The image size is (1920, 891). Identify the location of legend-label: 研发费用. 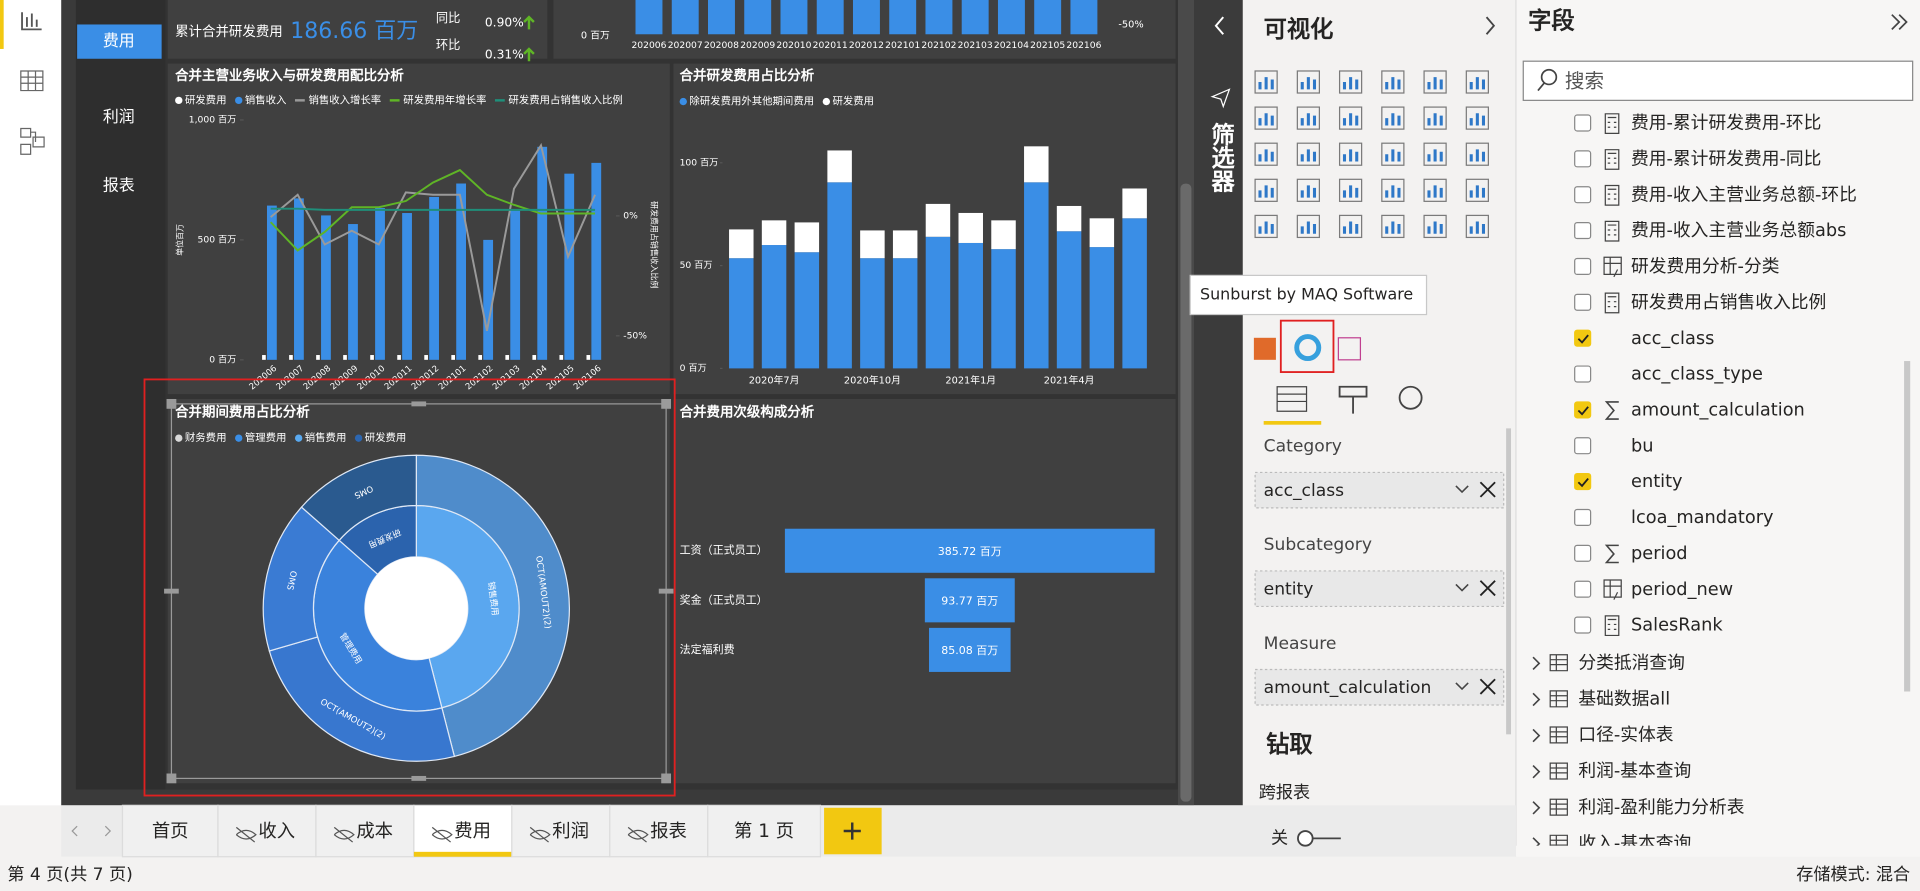
(853, 101).